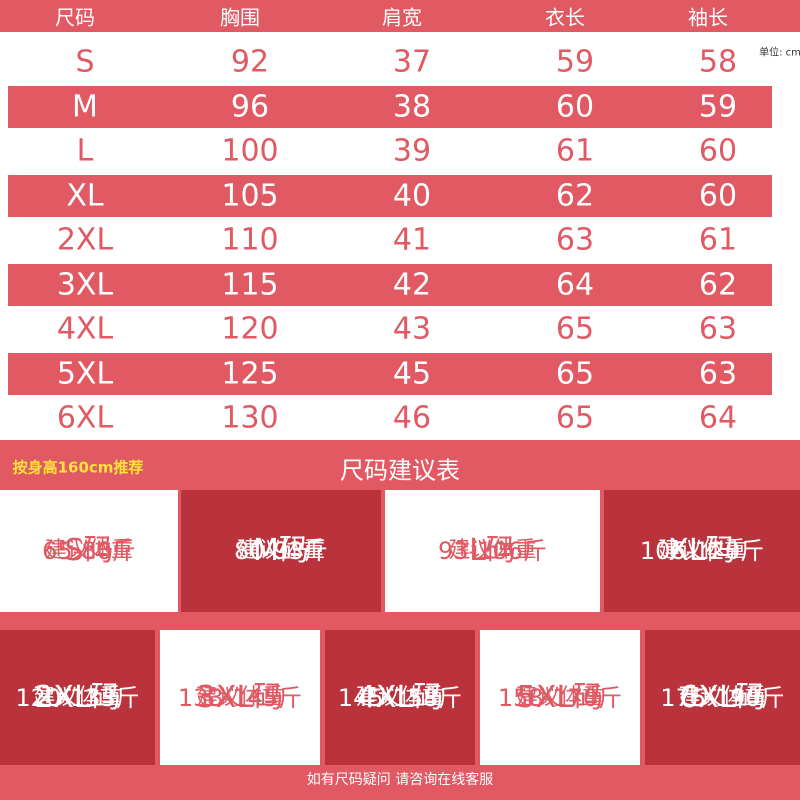 The width and height of the screenshot is (800, 800). I want to click on size-card: 5XL码 建议体重 158-170斤, so click(560, 697).